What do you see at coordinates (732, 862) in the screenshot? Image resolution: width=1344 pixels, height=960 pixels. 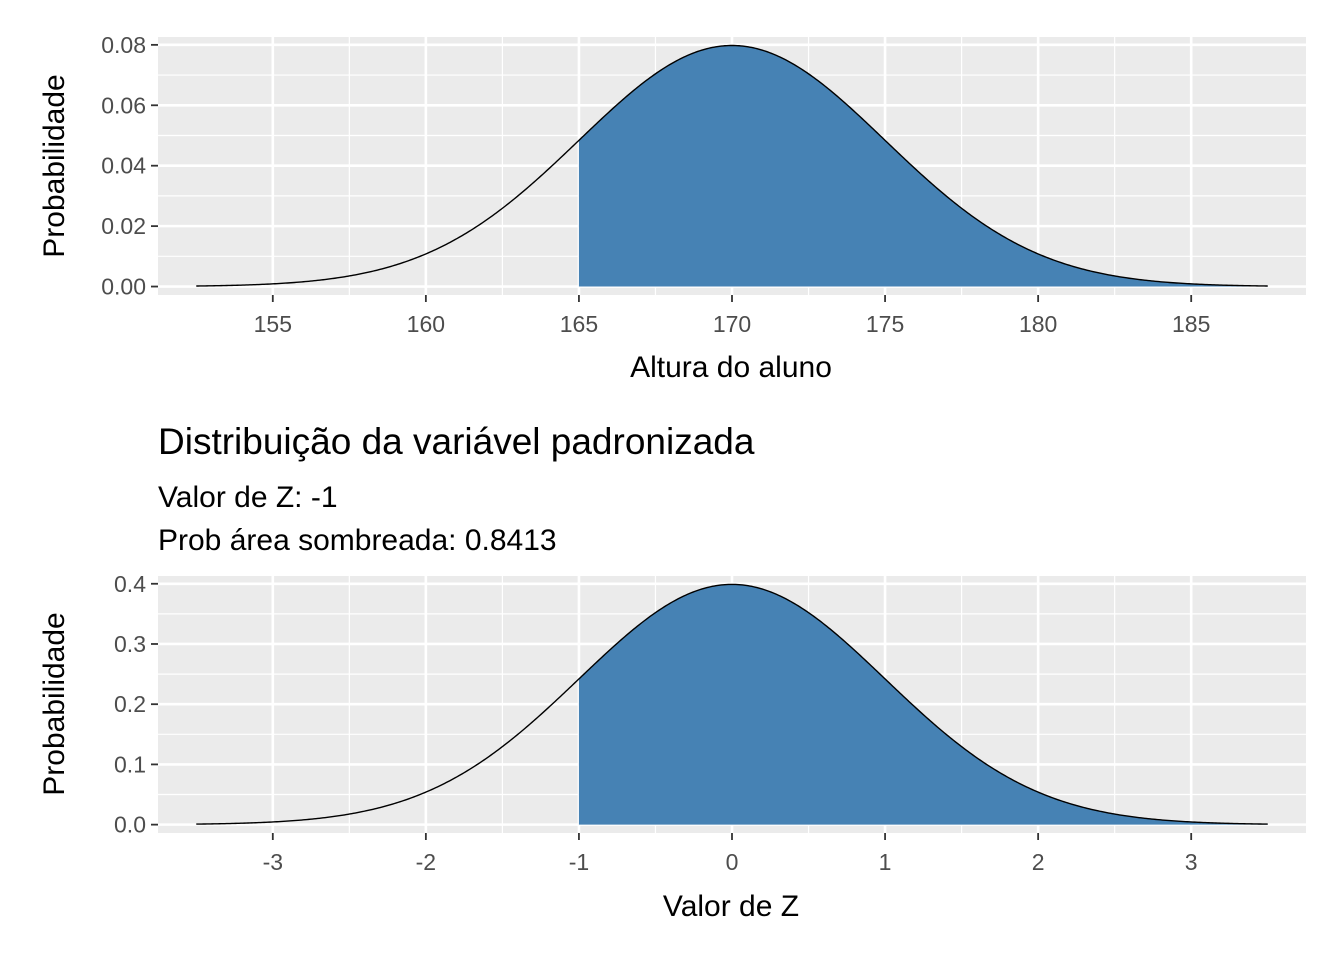 I see `x-tick-label: 0` at bounding box center [732, 862].